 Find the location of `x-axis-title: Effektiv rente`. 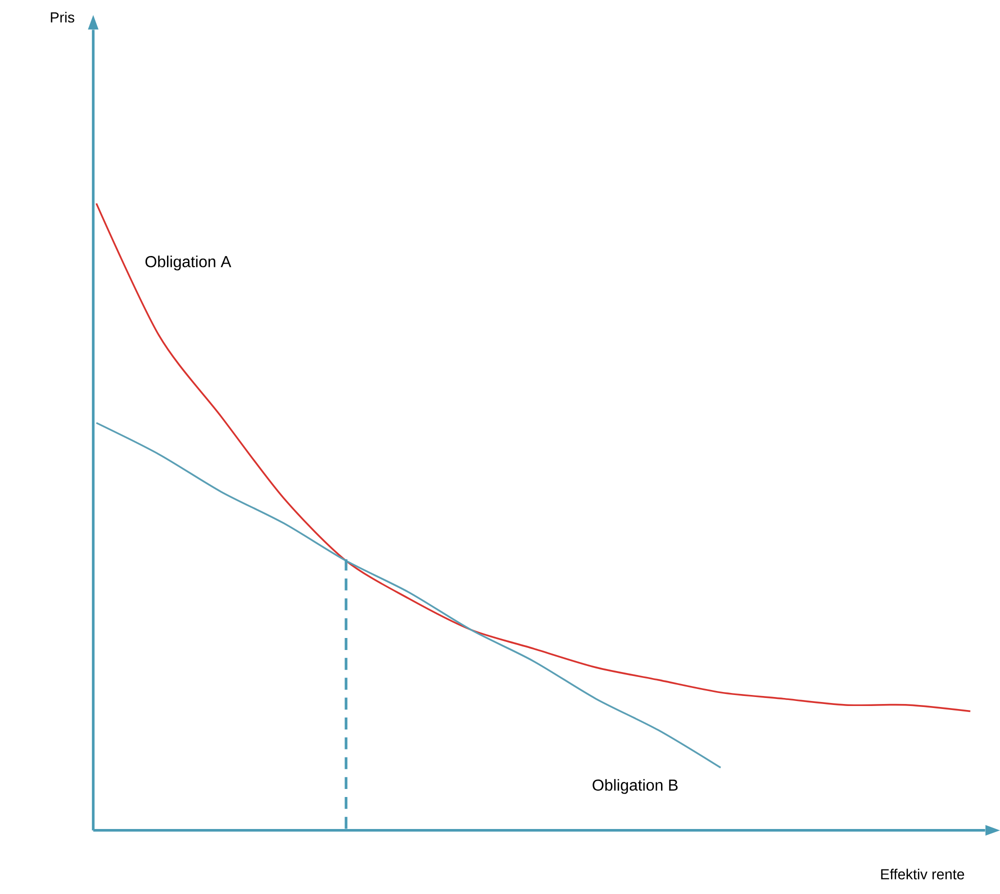

x-axis-title: Effektiv rente is located at coordinates (922, 874).